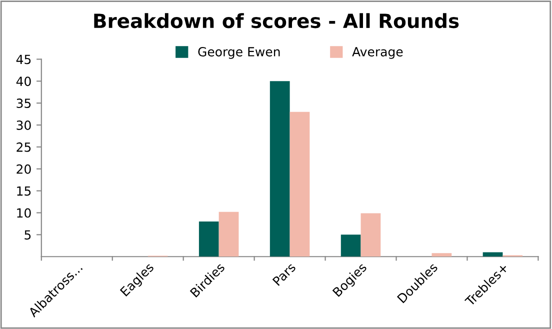 The height and width of the screenshot is (329, 552). I want to click on y-tick-label: 20, so click(23, 169).